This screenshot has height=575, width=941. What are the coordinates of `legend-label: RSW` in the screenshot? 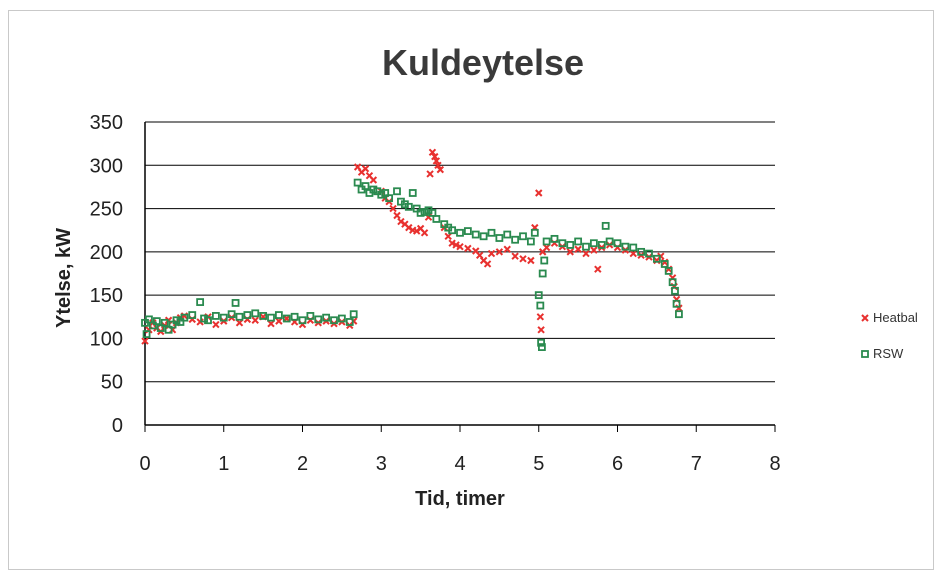 It's located at (888, 353).